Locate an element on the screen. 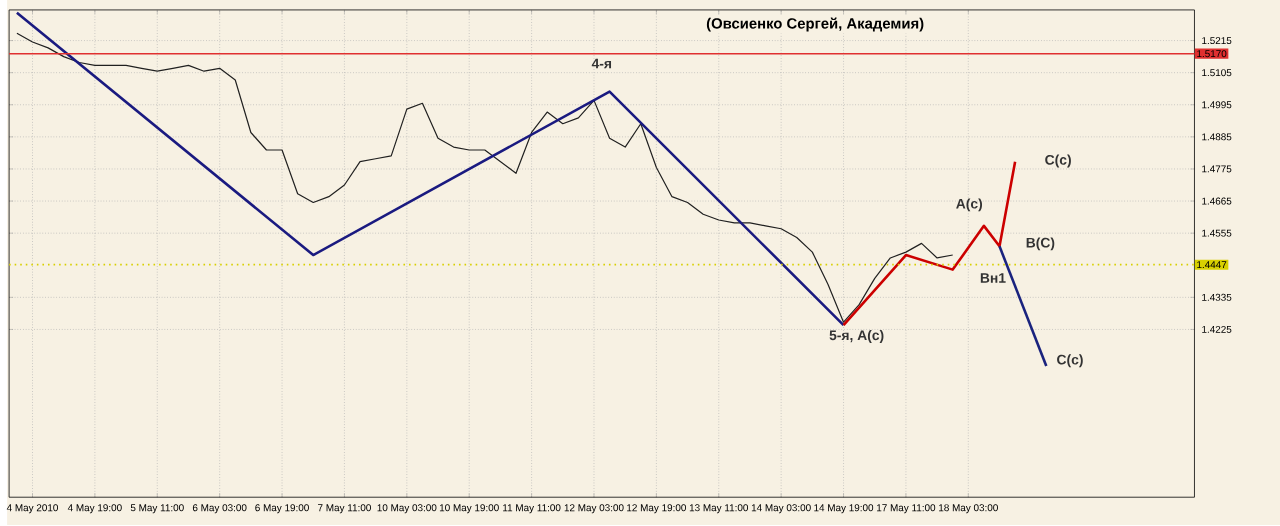 The width and height of the screenshot is (1280, 526). line-series is located at coordinates (929, 243).